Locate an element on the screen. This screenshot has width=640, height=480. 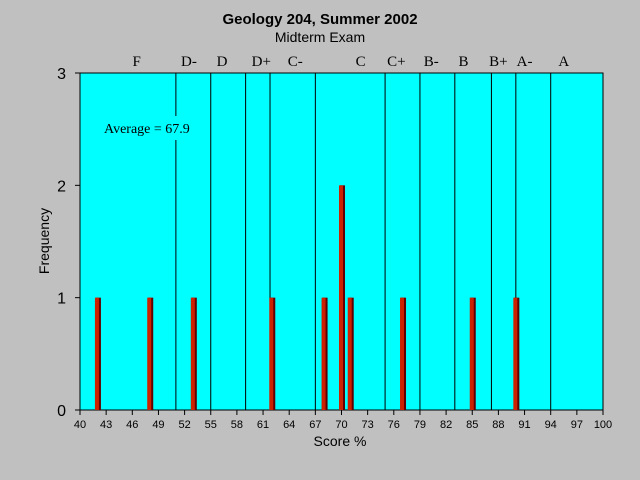
annotation-box is located at coordinates (154, 128).